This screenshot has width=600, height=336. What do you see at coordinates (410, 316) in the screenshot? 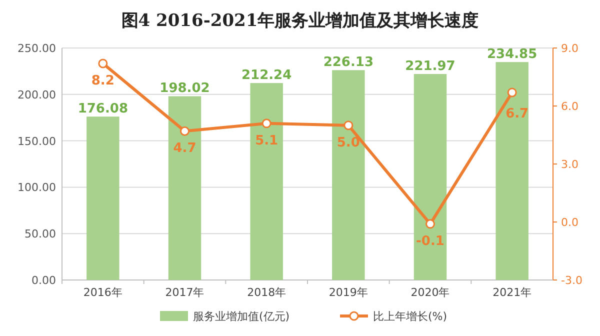
I see `legend-label: 比上年增长(%)` at bounding box center [410, 316].